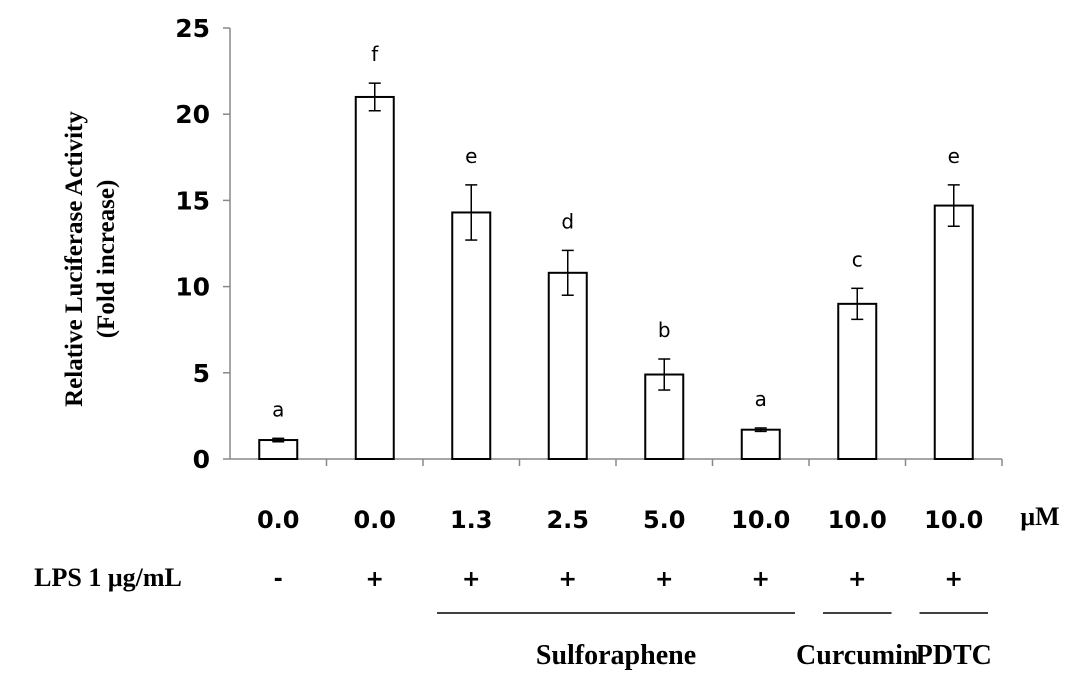 The image size is (1071, 675). I want to click on y-tick-label: 0, so click(201, 459).